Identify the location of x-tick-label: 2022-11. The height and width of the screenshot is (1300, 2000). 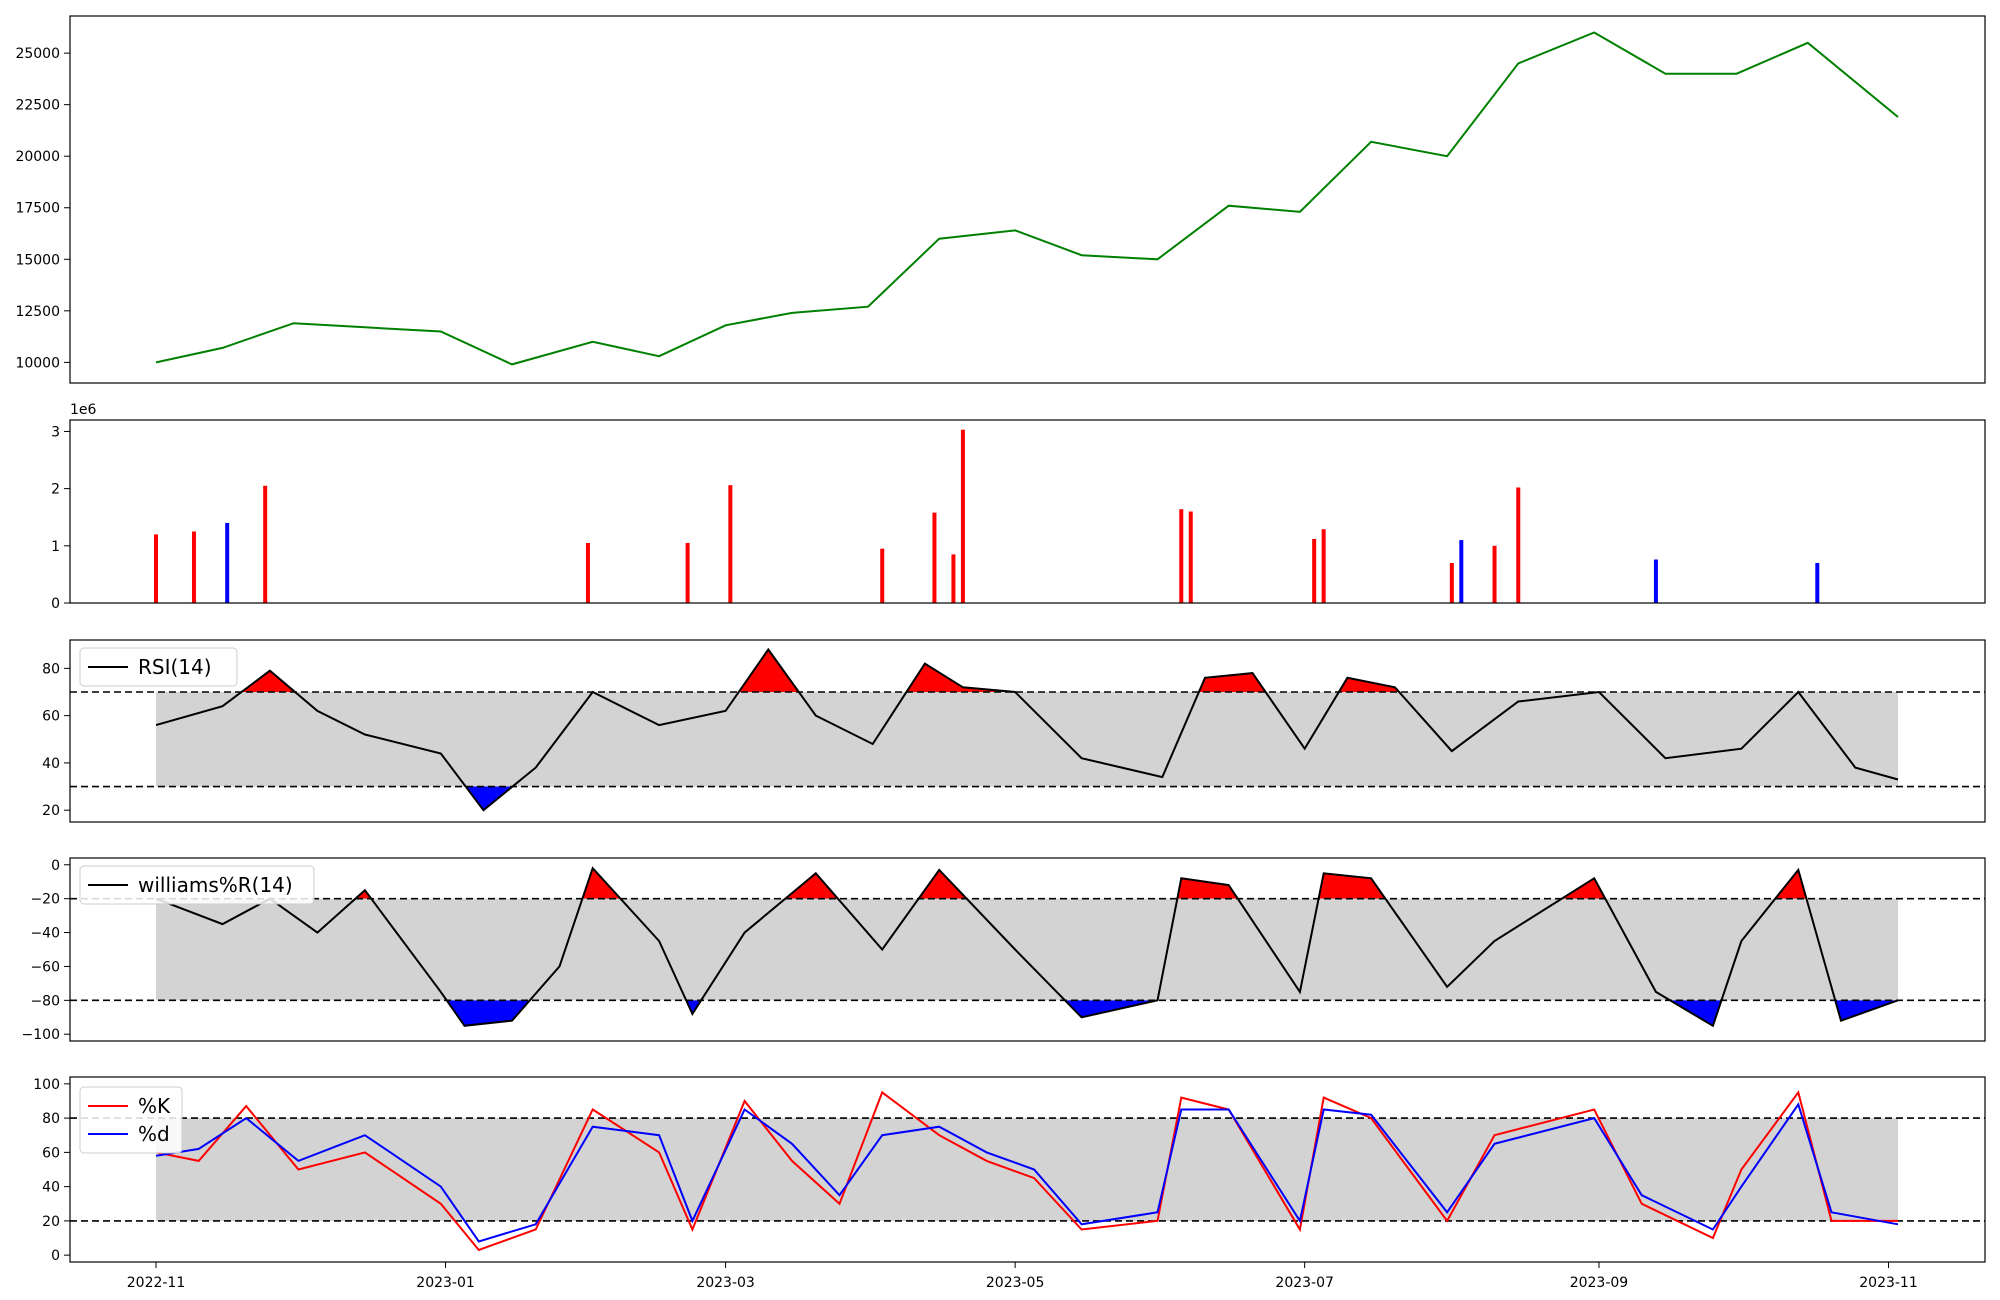
(156, 1283).